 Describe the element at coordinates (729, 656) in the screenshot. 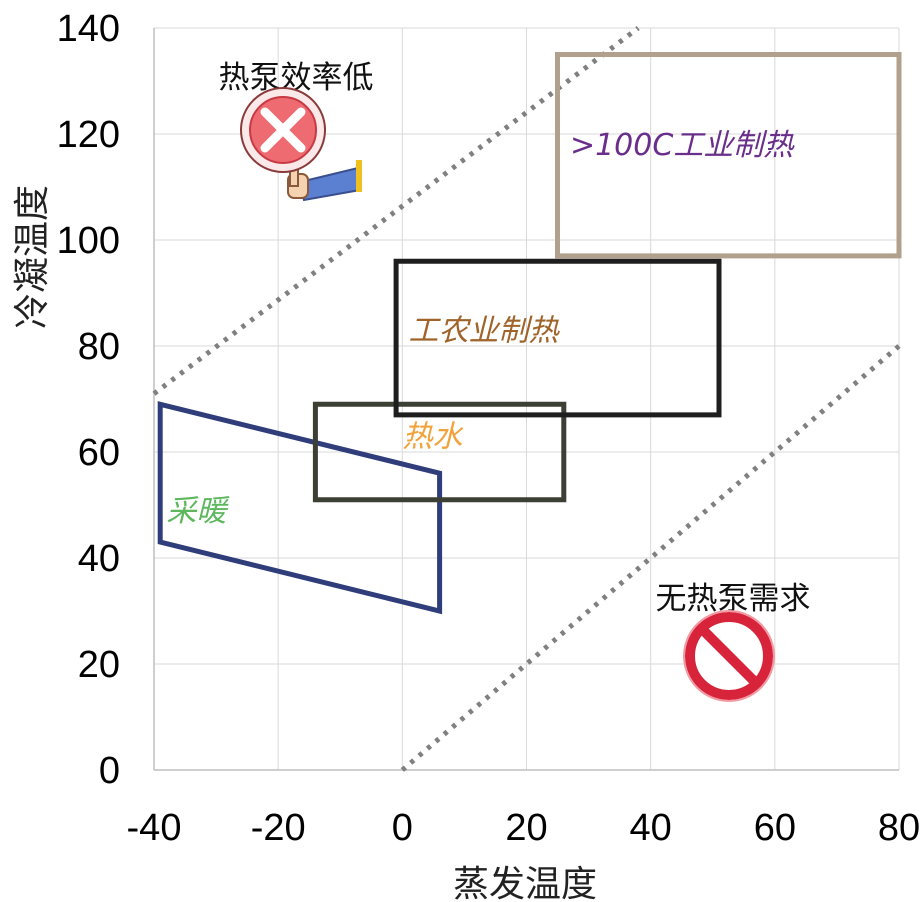

I see `no-entry-circle-icon` at that location.